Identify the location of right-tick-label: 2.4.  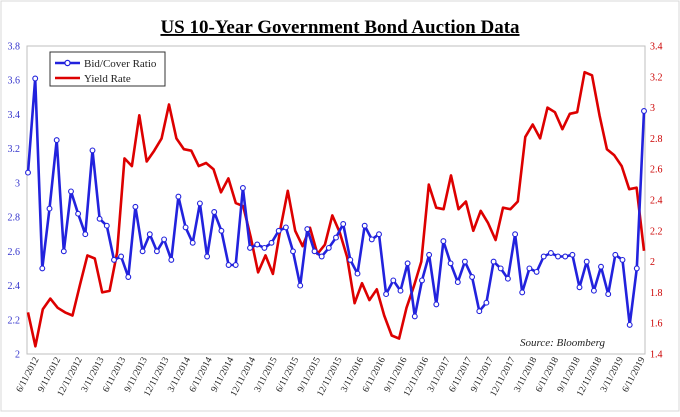
(656, 201).